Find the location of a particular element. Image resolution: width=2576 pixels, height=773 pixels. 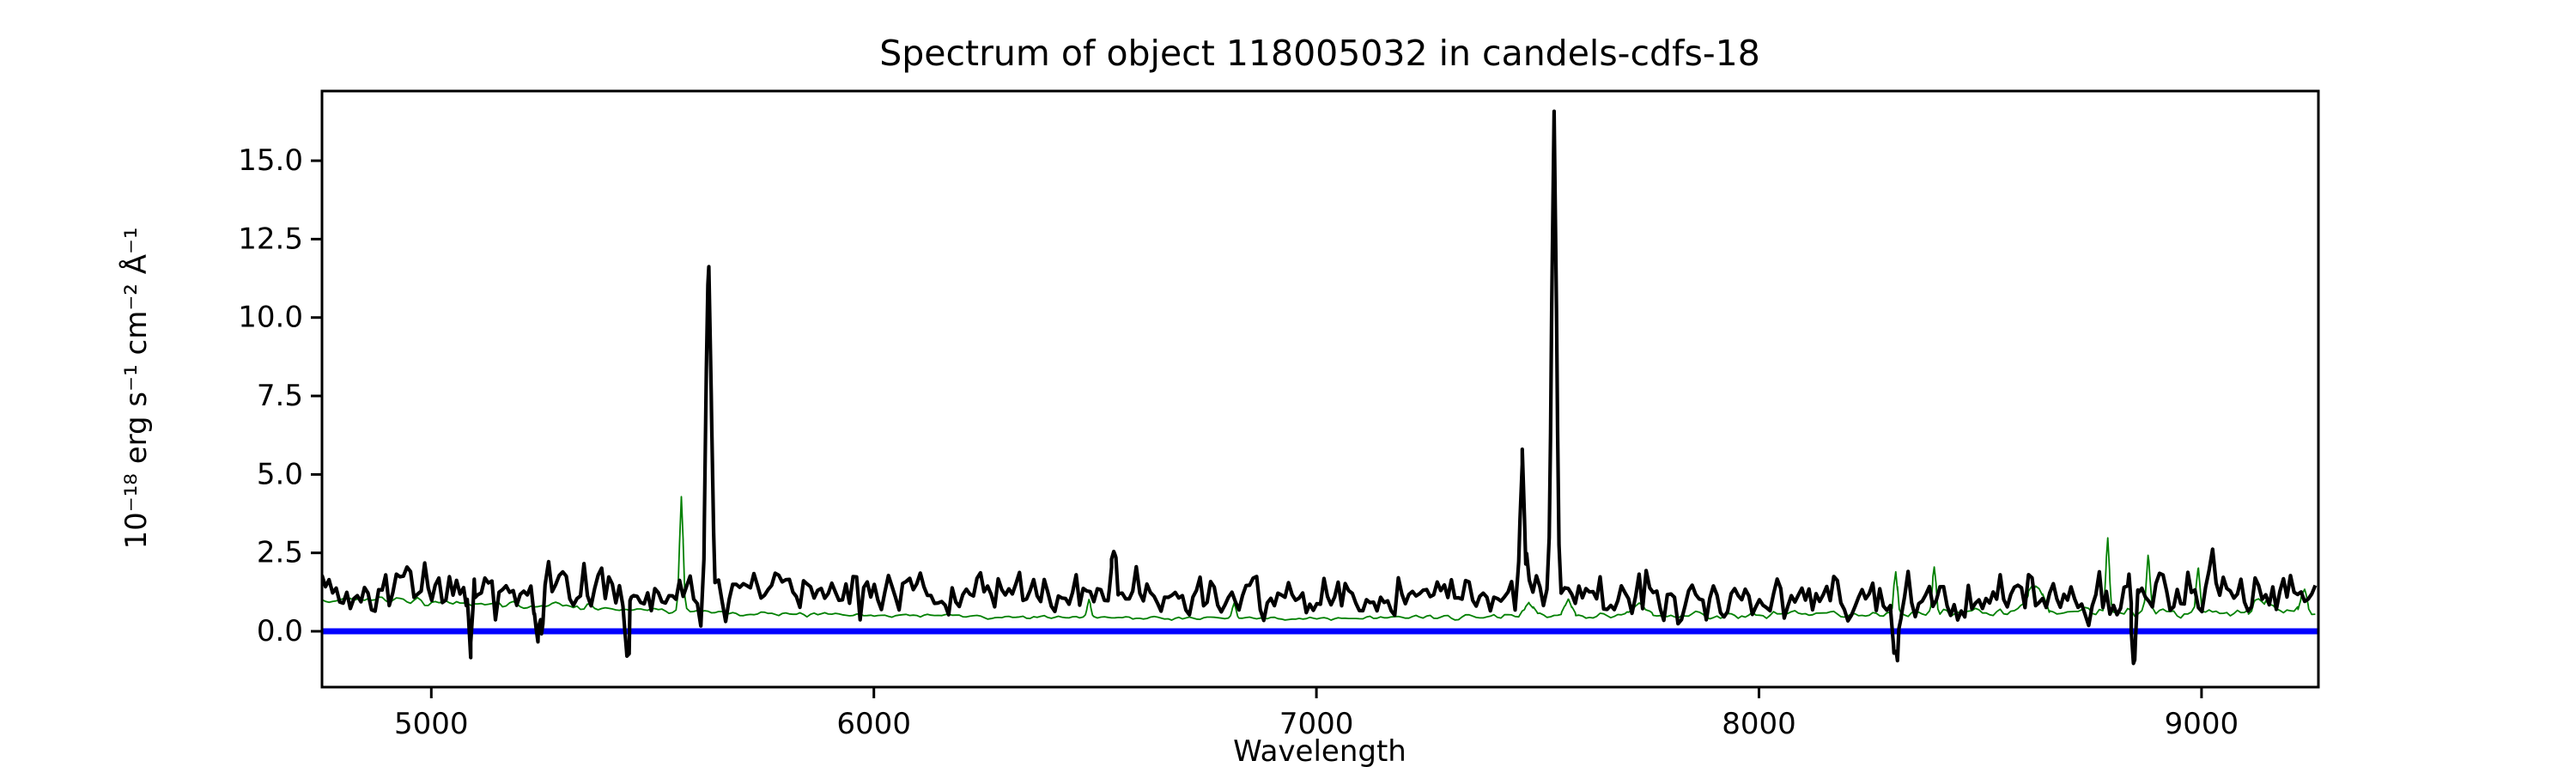

x-tick-label-7000: 7000 is located at coordinates (1316, 724).